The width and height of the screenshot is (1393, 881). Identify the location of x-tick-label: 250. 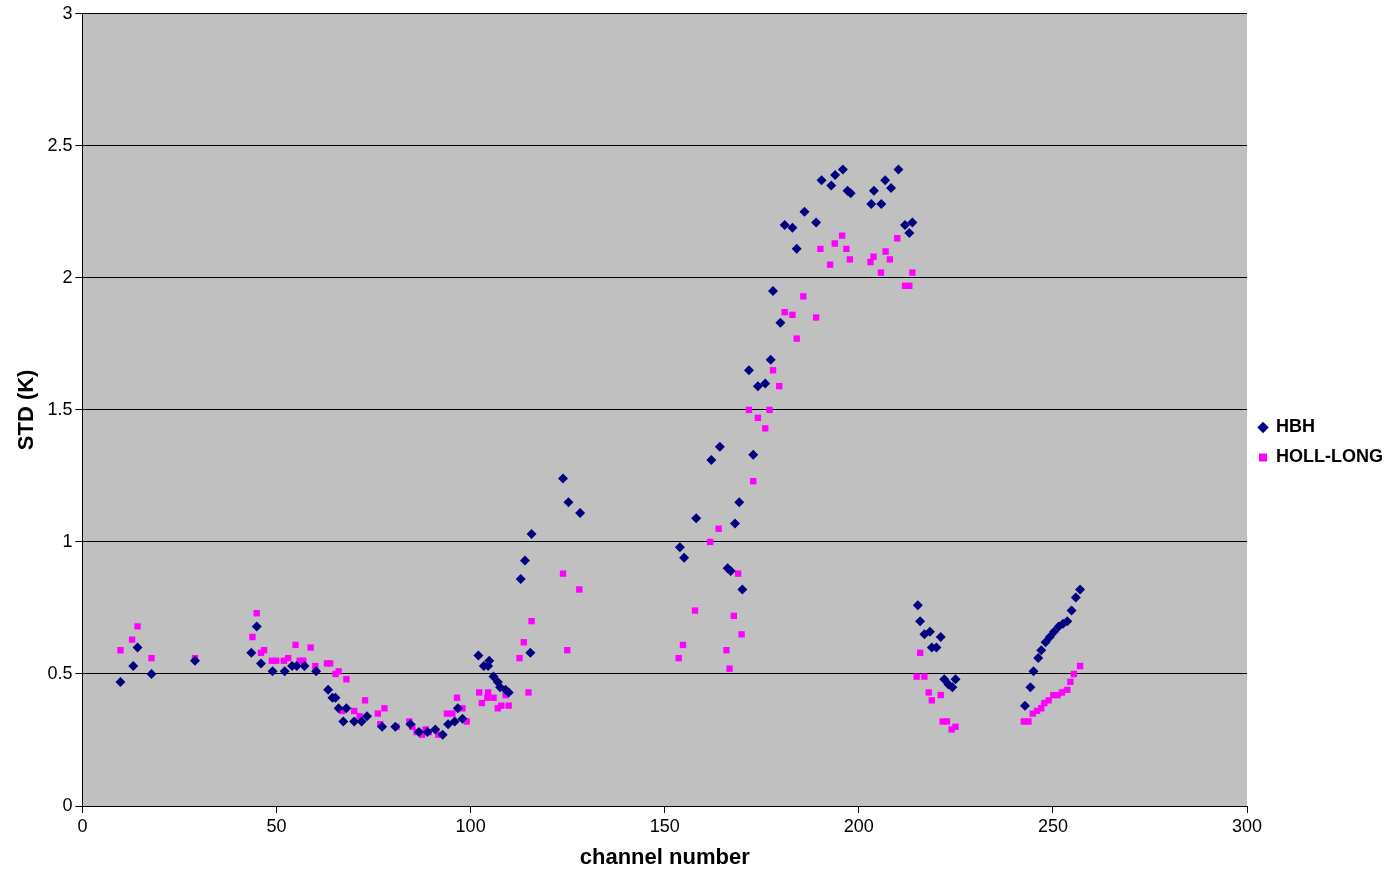
(1052, 825).